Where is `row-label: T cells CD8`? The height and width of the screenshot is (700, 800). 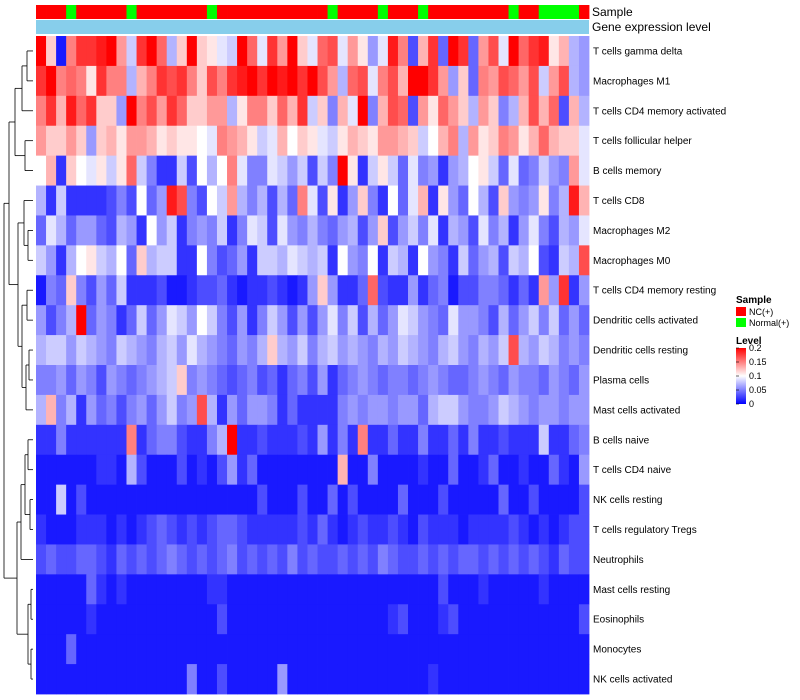
row-label: T cells CD8 is located at coordinates (619, 201).